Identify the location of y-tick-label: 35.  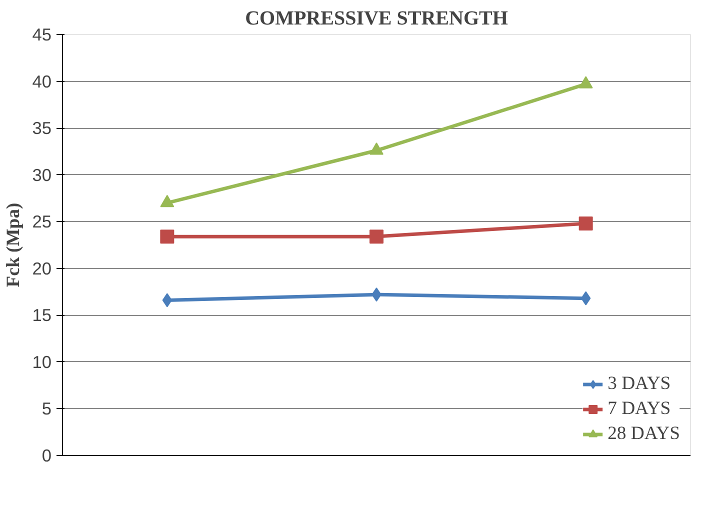
(42, 128).